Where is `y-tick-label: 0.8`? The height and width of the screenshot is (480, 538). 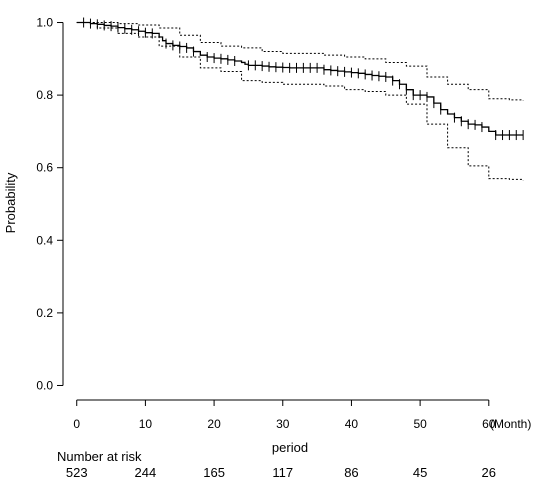
y-tick-label: 0.8 is located at coordinates (44, 95).